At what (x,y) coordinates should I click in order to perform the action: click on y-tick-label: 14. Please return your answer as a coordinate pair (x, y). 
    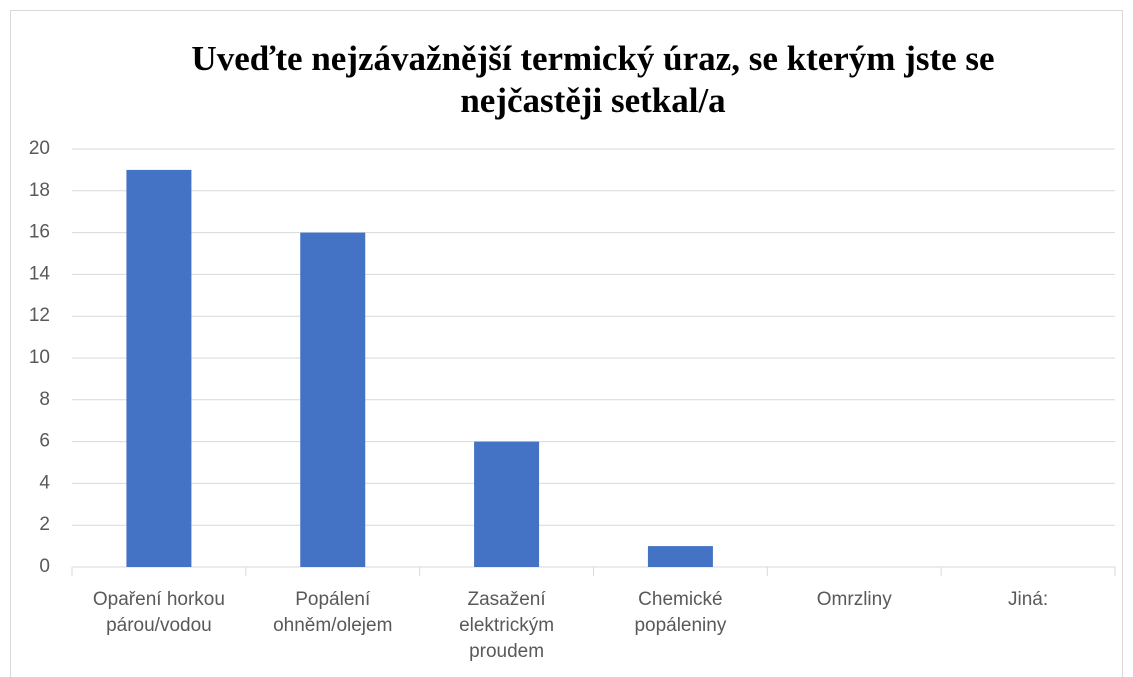
    Looking at the image, I should click on (40, 273).